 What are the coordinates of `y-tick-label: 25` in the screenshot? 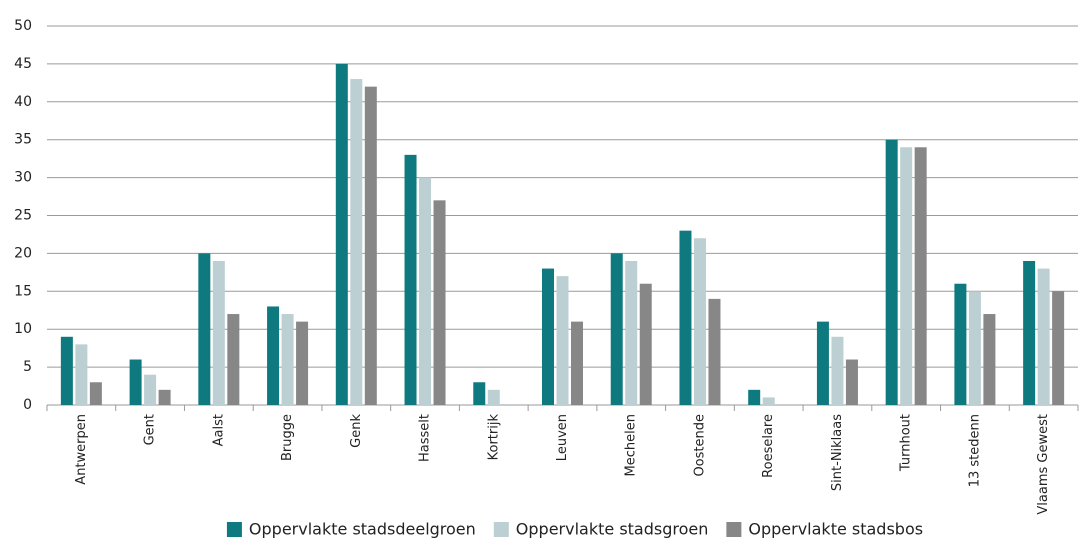 It's located at (23, 216).